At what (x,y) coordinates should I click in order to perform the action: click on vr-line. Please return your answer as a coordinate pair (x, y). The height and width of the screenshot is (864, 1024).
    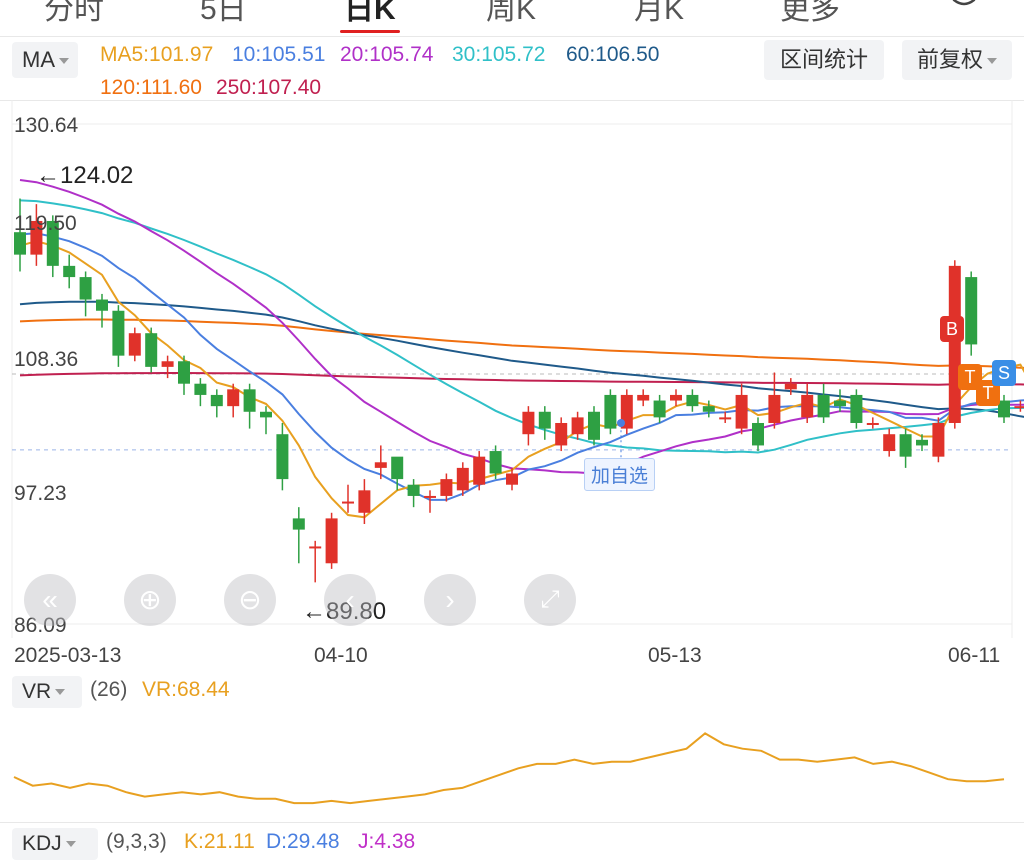
    Looking at the image, I should click on (509, 768).